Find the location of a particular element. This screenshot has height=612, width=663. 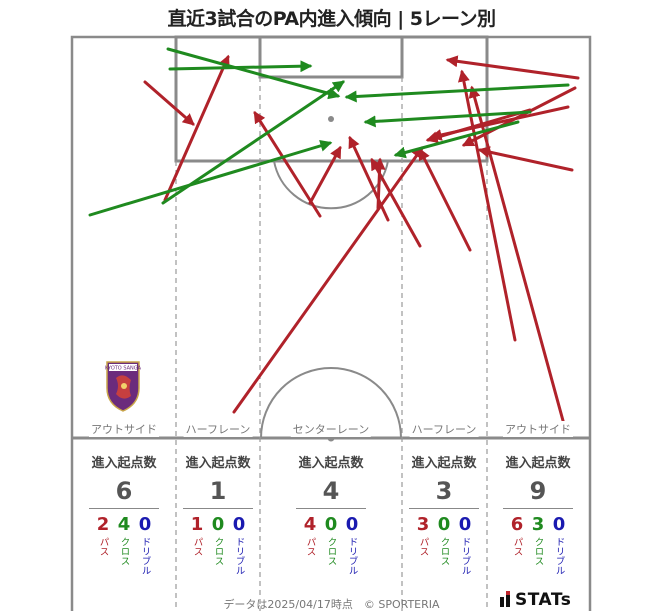

brand-logo: STATs is located at coordinates (535, 600).